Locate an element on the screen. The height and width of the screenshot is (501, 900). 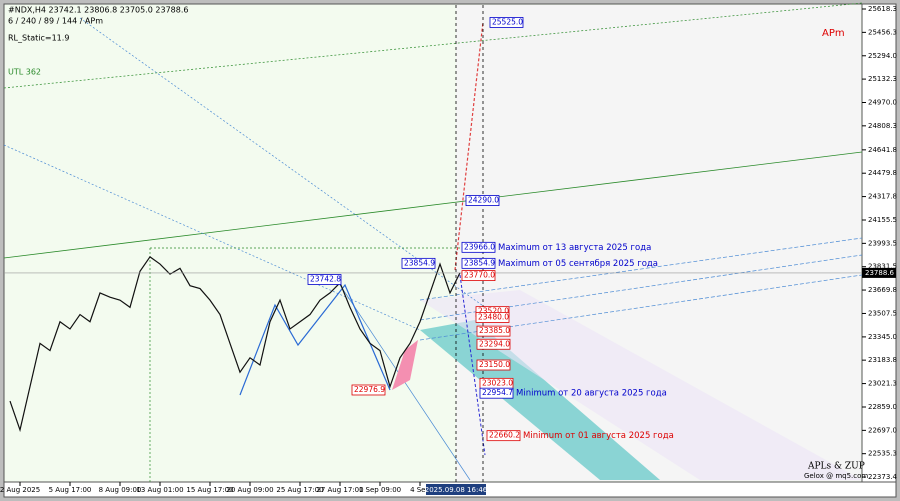
level-label: 23520.0 is located at coordinates (493, 311).